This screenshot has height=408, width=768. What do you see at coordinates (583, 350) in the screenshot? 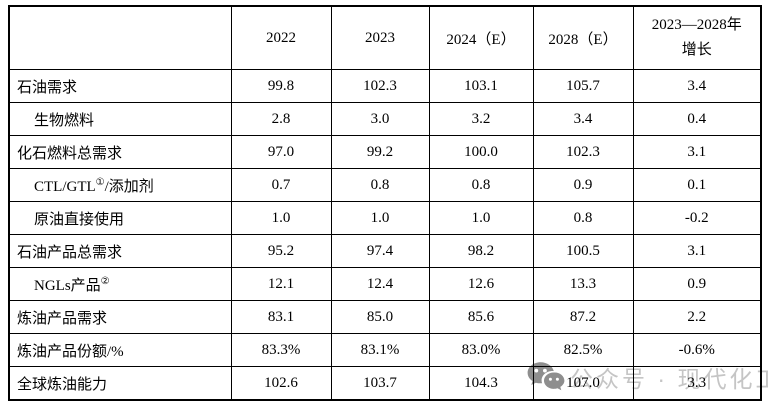
I see `cell-value: 82.5%` at bounding box center [583, 350].